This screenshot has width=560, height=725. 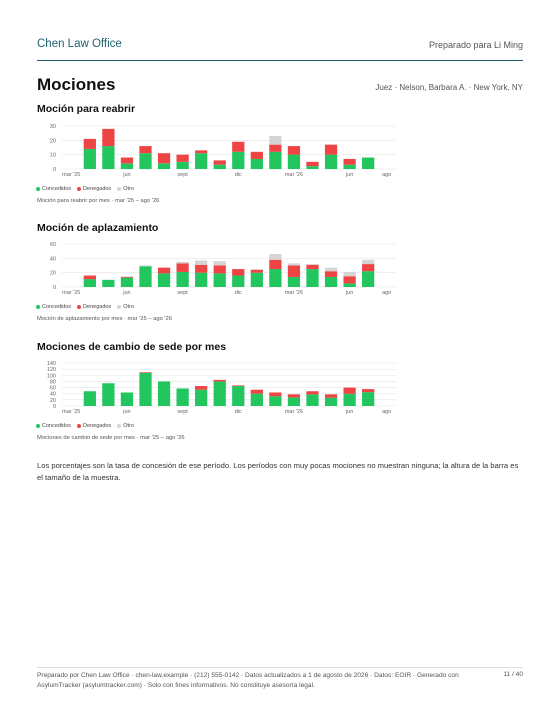 What do you see at coordinates (53, 127) in the screenshot?
I see `y-tick-label: 30` at bounding box center [53, 127].